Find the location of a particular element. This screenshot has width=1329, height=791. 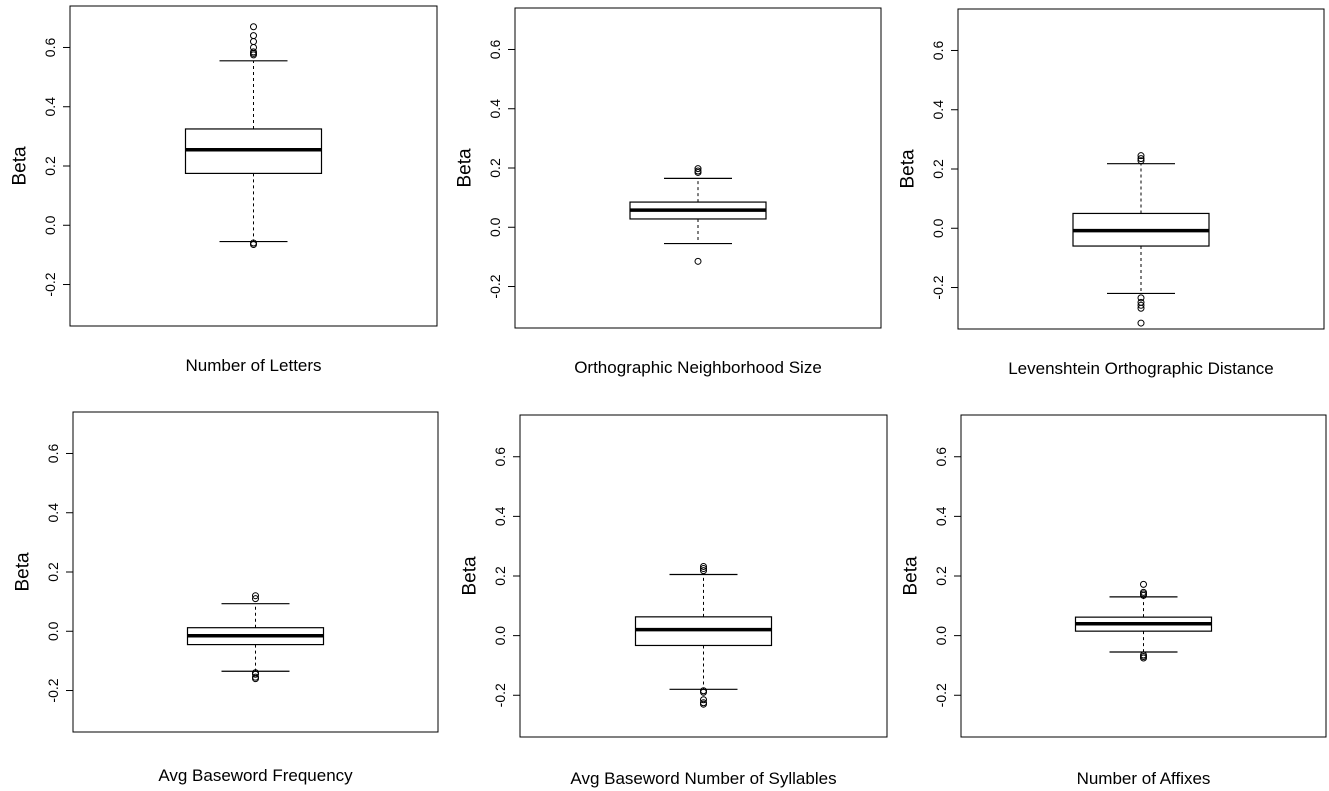

boxplot-panel-6: -0.2 0.0 0.2 0.4 0.6 Beta is located at coordinates (1114, 576).